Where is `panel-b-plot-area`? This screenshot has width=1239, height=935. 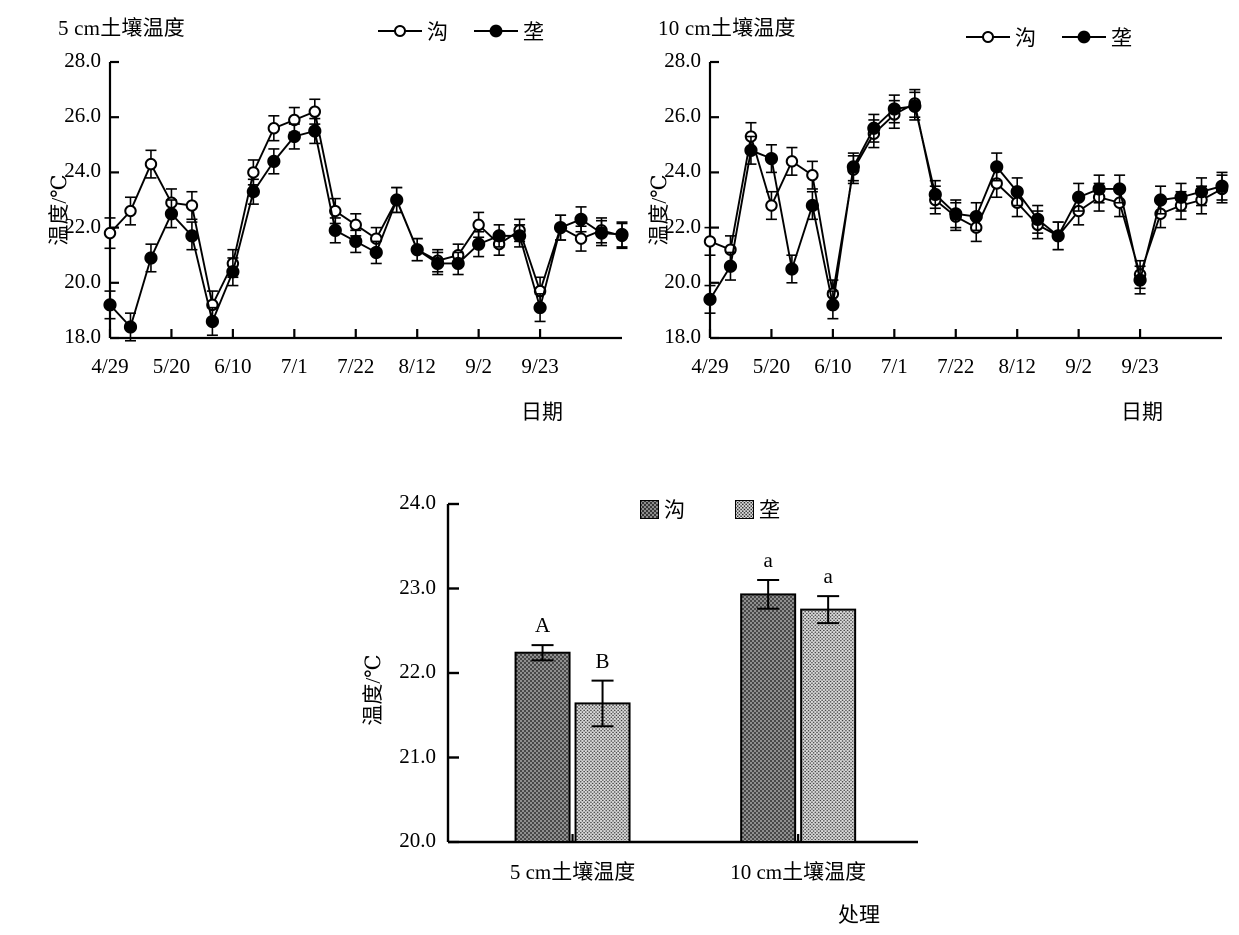 panel-b-plot-area is located at coordinates (966, 200).